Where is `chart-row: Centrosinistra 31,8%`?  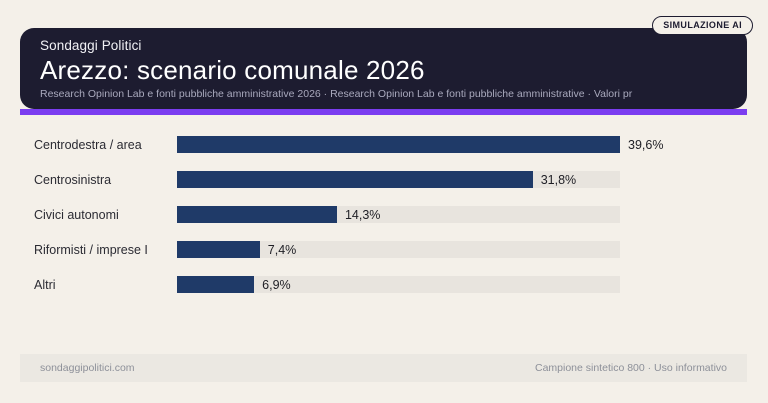
chart-row: Centrosinistra 31,8% is located at coordinates (391, 179).